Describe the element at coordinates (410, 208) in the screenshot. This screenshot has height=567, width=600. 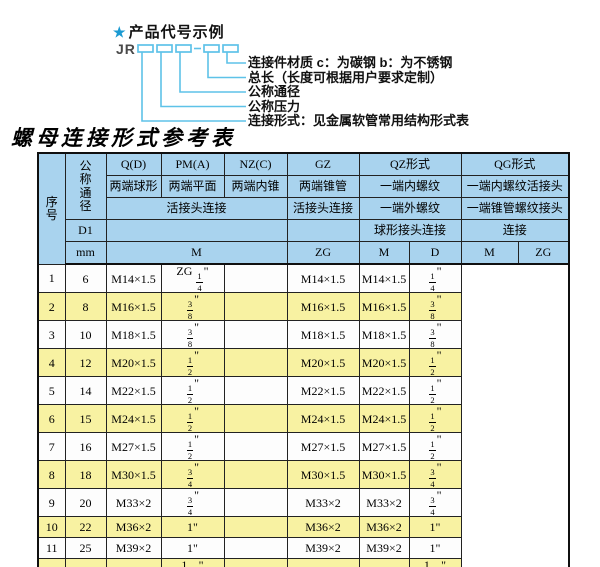
I see `header-qz-sub2: 一端外螺纹` at that location.